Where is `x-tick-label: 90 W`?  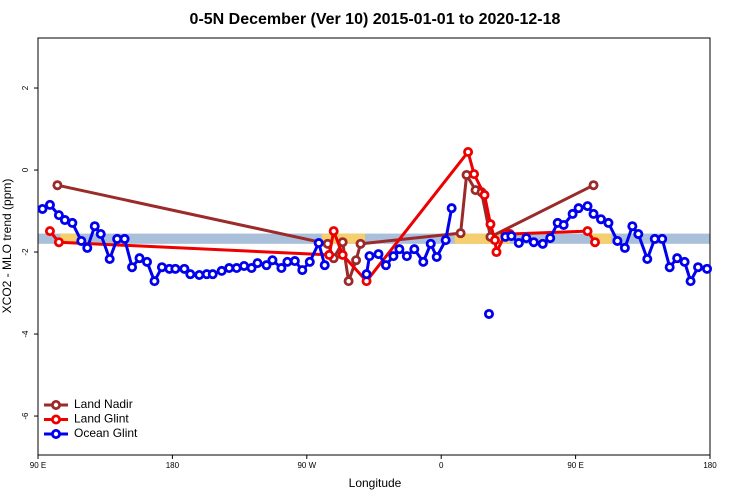
x-tick-label: 90 W is located at coordinates (306, 465).